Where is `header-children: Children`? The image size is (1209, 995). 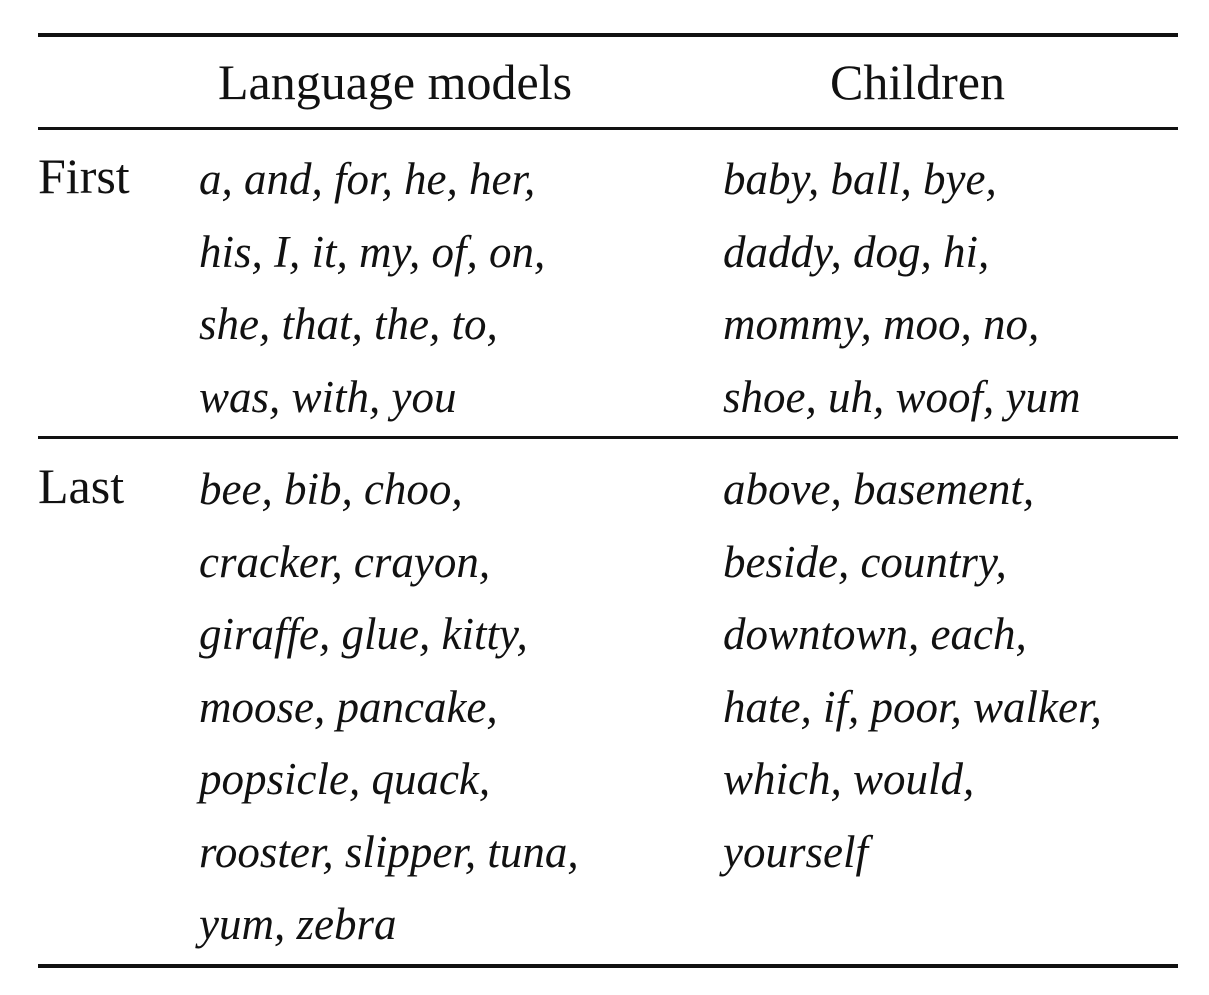
header-children: Children is located at coordinates (917, 82).